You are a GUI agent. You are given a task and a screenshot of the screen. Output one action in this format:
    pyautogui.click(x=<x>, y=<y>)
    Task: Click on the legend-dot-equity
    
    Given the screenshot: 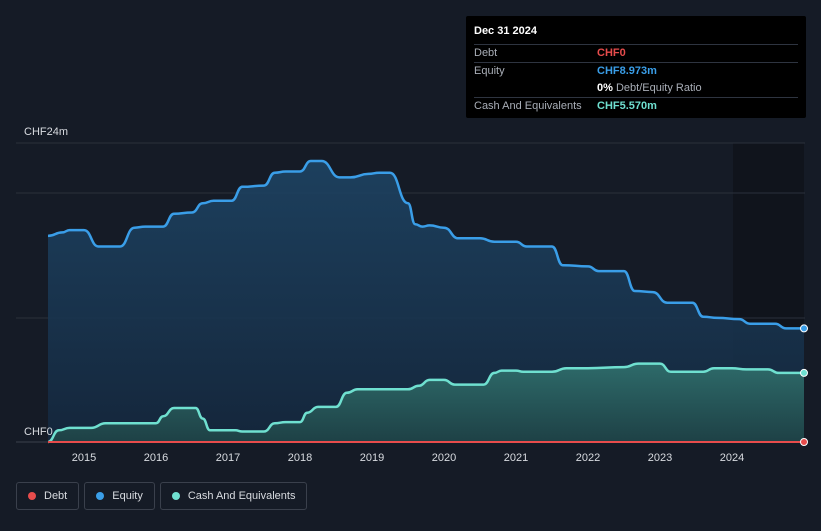 What is the action you would take?
    pyautogui.click(x=100, y=496)
    